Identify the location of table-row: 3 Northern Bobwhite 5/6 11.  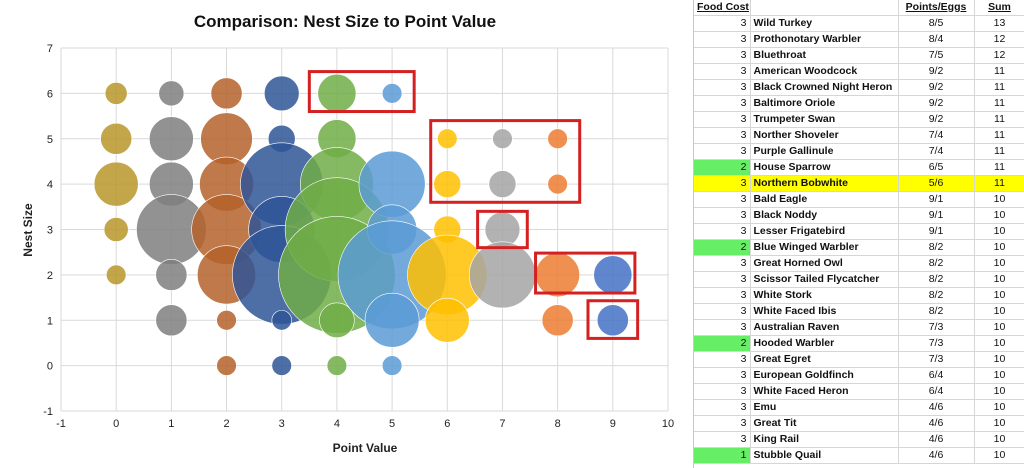
(859, 183).